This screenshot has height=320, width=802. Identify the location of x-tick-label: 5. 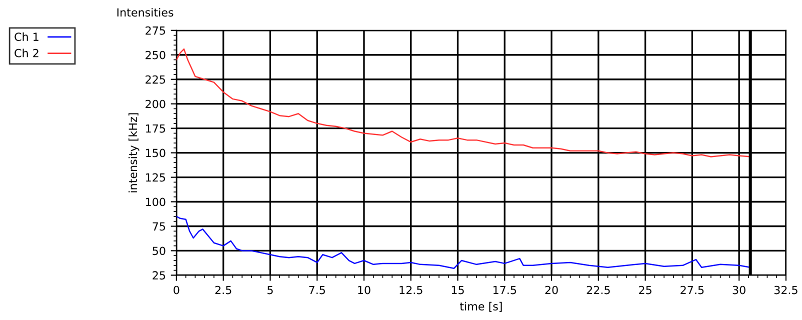
(270, 290).